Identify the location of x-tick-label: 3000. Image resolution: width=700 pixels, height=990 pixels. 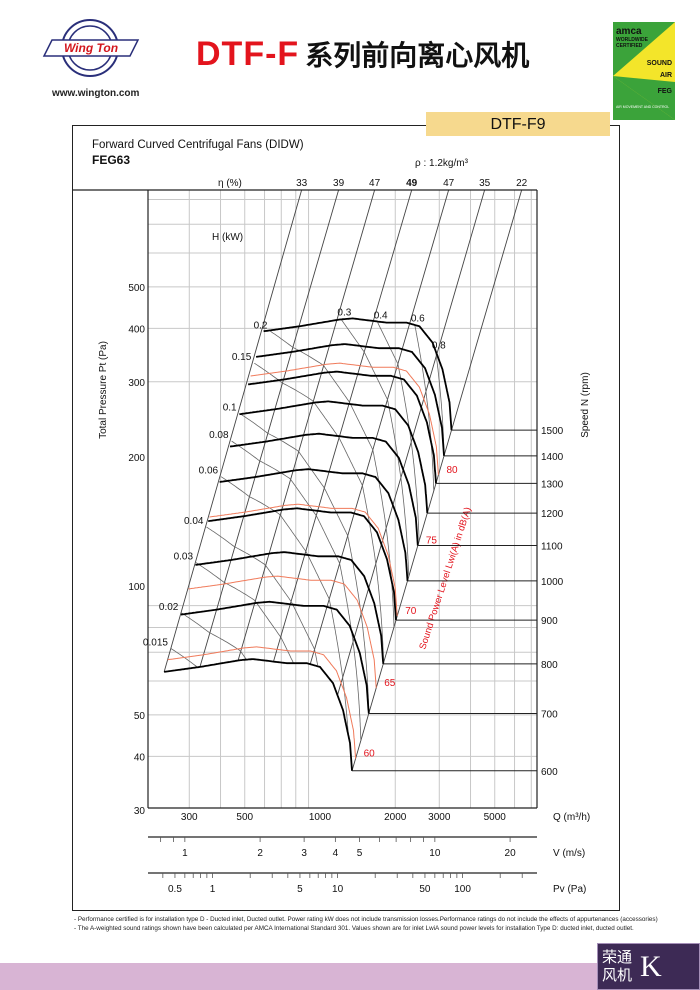
(439, 817).